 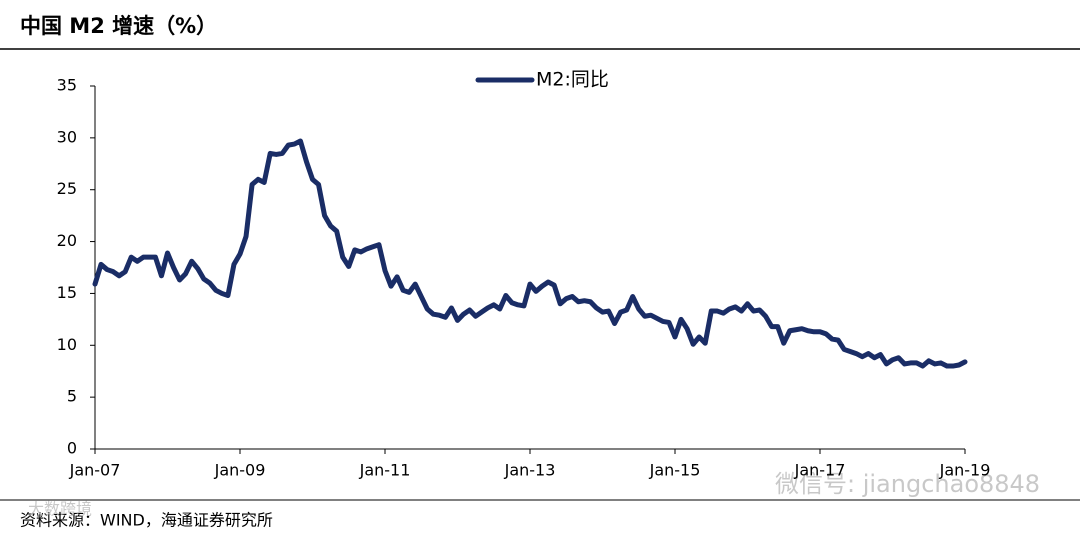 I want to click on y-tick-label: 15, so click(x=67, y=292).